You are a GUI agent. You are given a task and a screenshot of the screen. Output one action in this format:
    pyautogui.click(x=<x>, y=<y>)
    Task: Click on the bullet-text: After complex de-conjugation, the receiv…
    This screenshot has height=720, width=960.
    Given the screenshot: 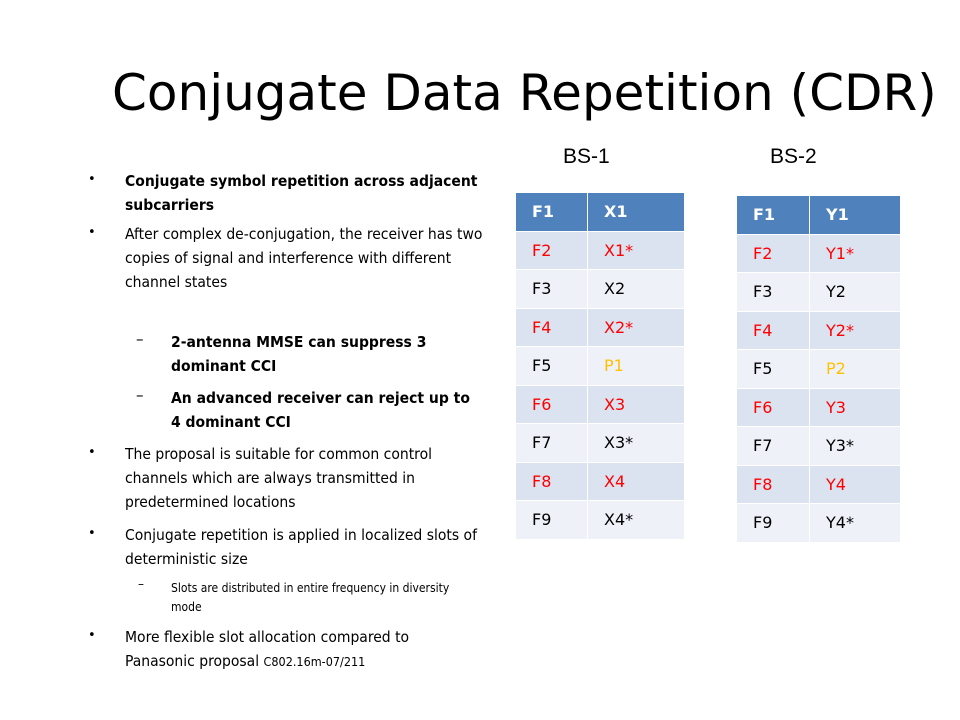 What is the action you would take?
    pyautogui.click(x=304, y=258)
    